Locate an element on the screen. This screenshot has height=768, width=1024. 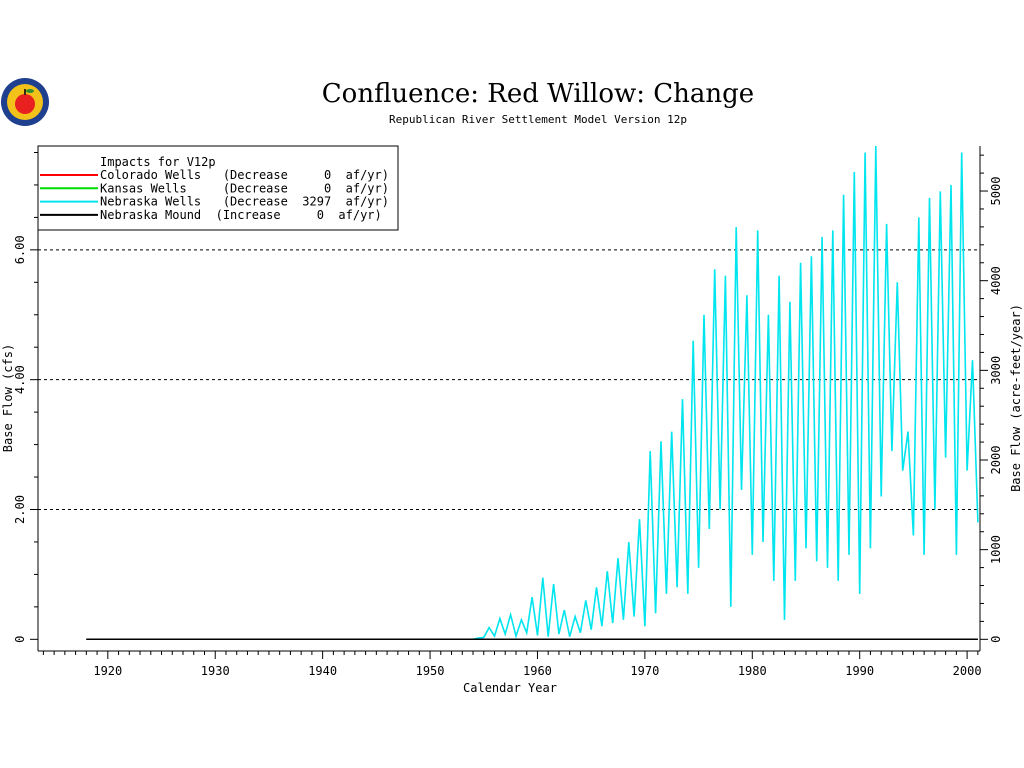
y-axis-label: Base Flow (cfs) is located at coordinates (8, 398).